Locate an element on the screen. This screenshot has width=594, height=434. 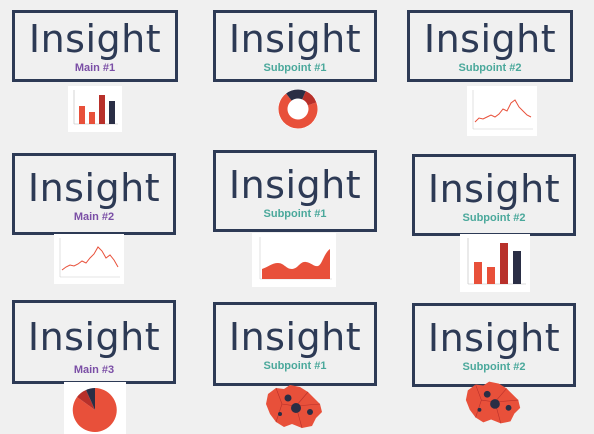
insight-card-main-3: Insight Main #3 is located at coordinates (94, 342).